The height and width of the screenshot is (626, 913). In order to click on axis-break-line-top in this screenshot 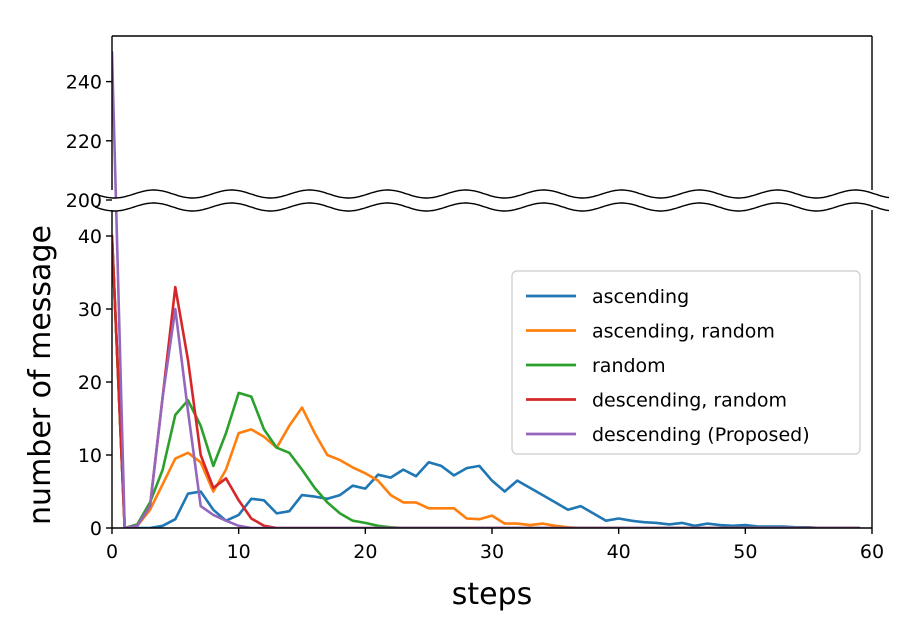, I will do `click(492, 194)`.